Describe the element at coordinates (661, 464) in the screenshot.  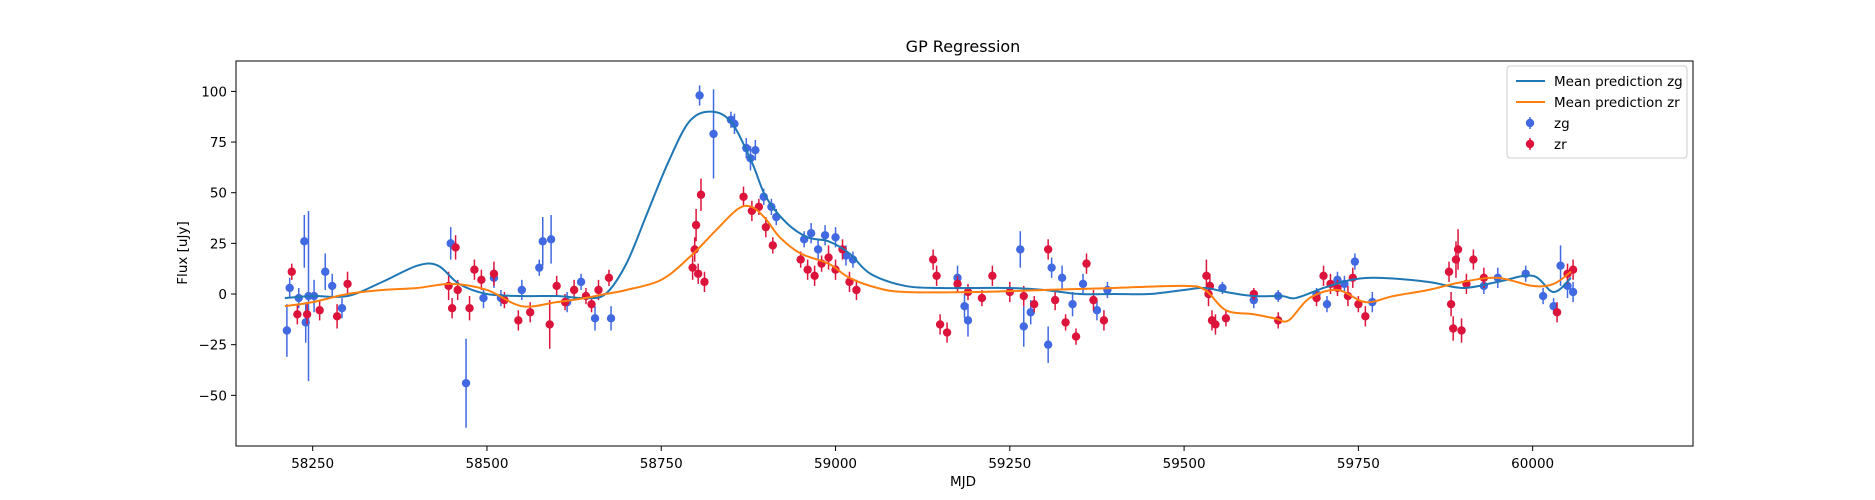
I see `x-tick-label: 58750` at that location.